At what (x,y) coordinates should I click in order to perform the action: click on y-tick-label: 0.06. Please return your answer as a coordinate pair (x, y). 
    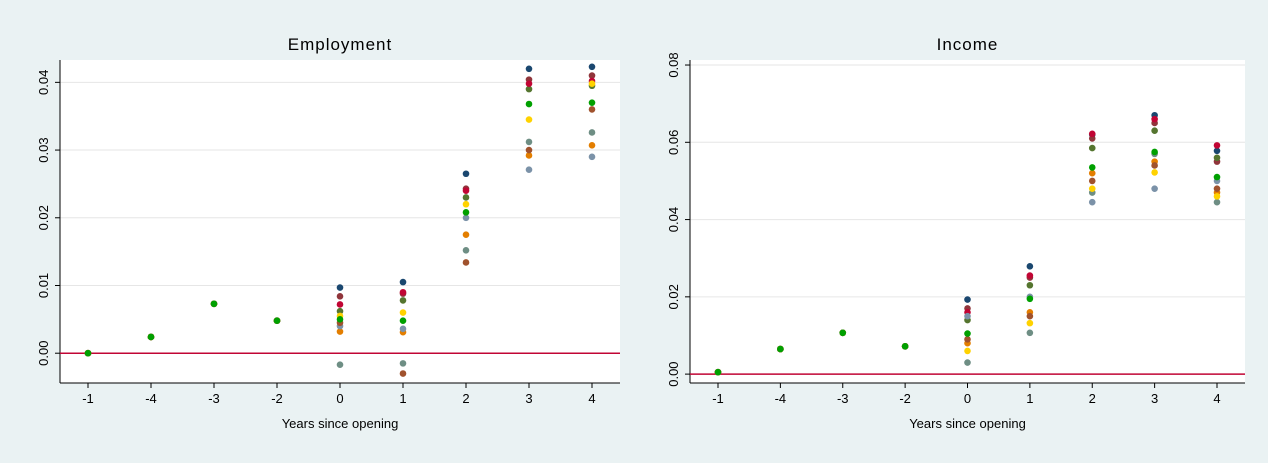
    Looking at the image, I should click on (673, 142).